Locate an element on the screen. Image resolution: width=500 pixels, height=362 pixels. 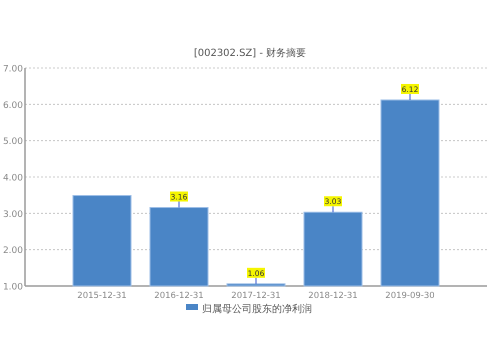
legend-label: 归属母公司股东的净利润 is located at coordinates (257, 309).